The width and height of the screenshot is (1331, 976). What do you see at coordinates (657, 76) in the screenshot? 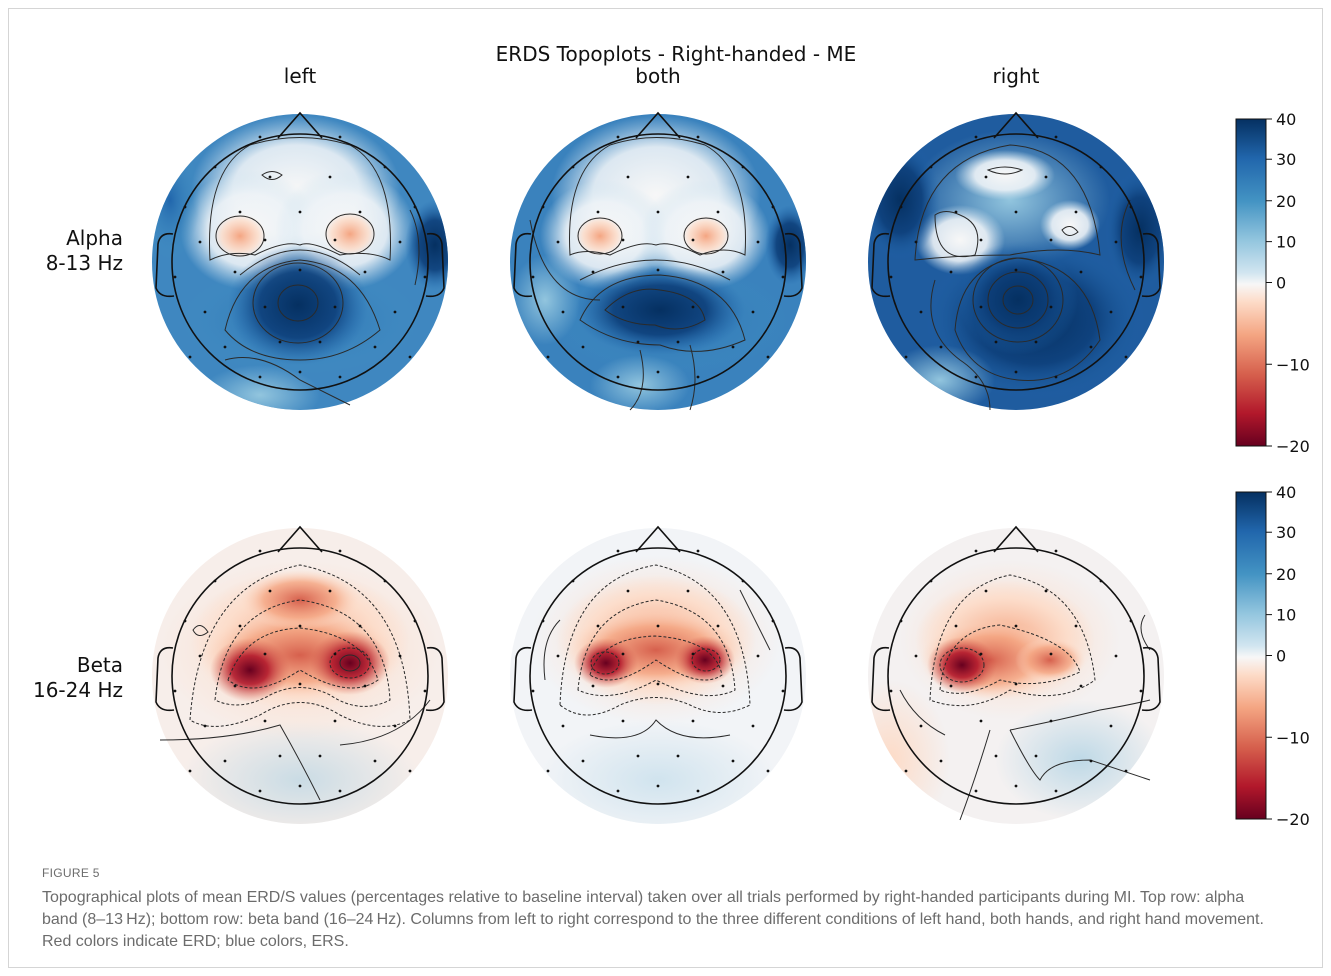
I see `column-header-both: both` at bounding box center [657, 76].